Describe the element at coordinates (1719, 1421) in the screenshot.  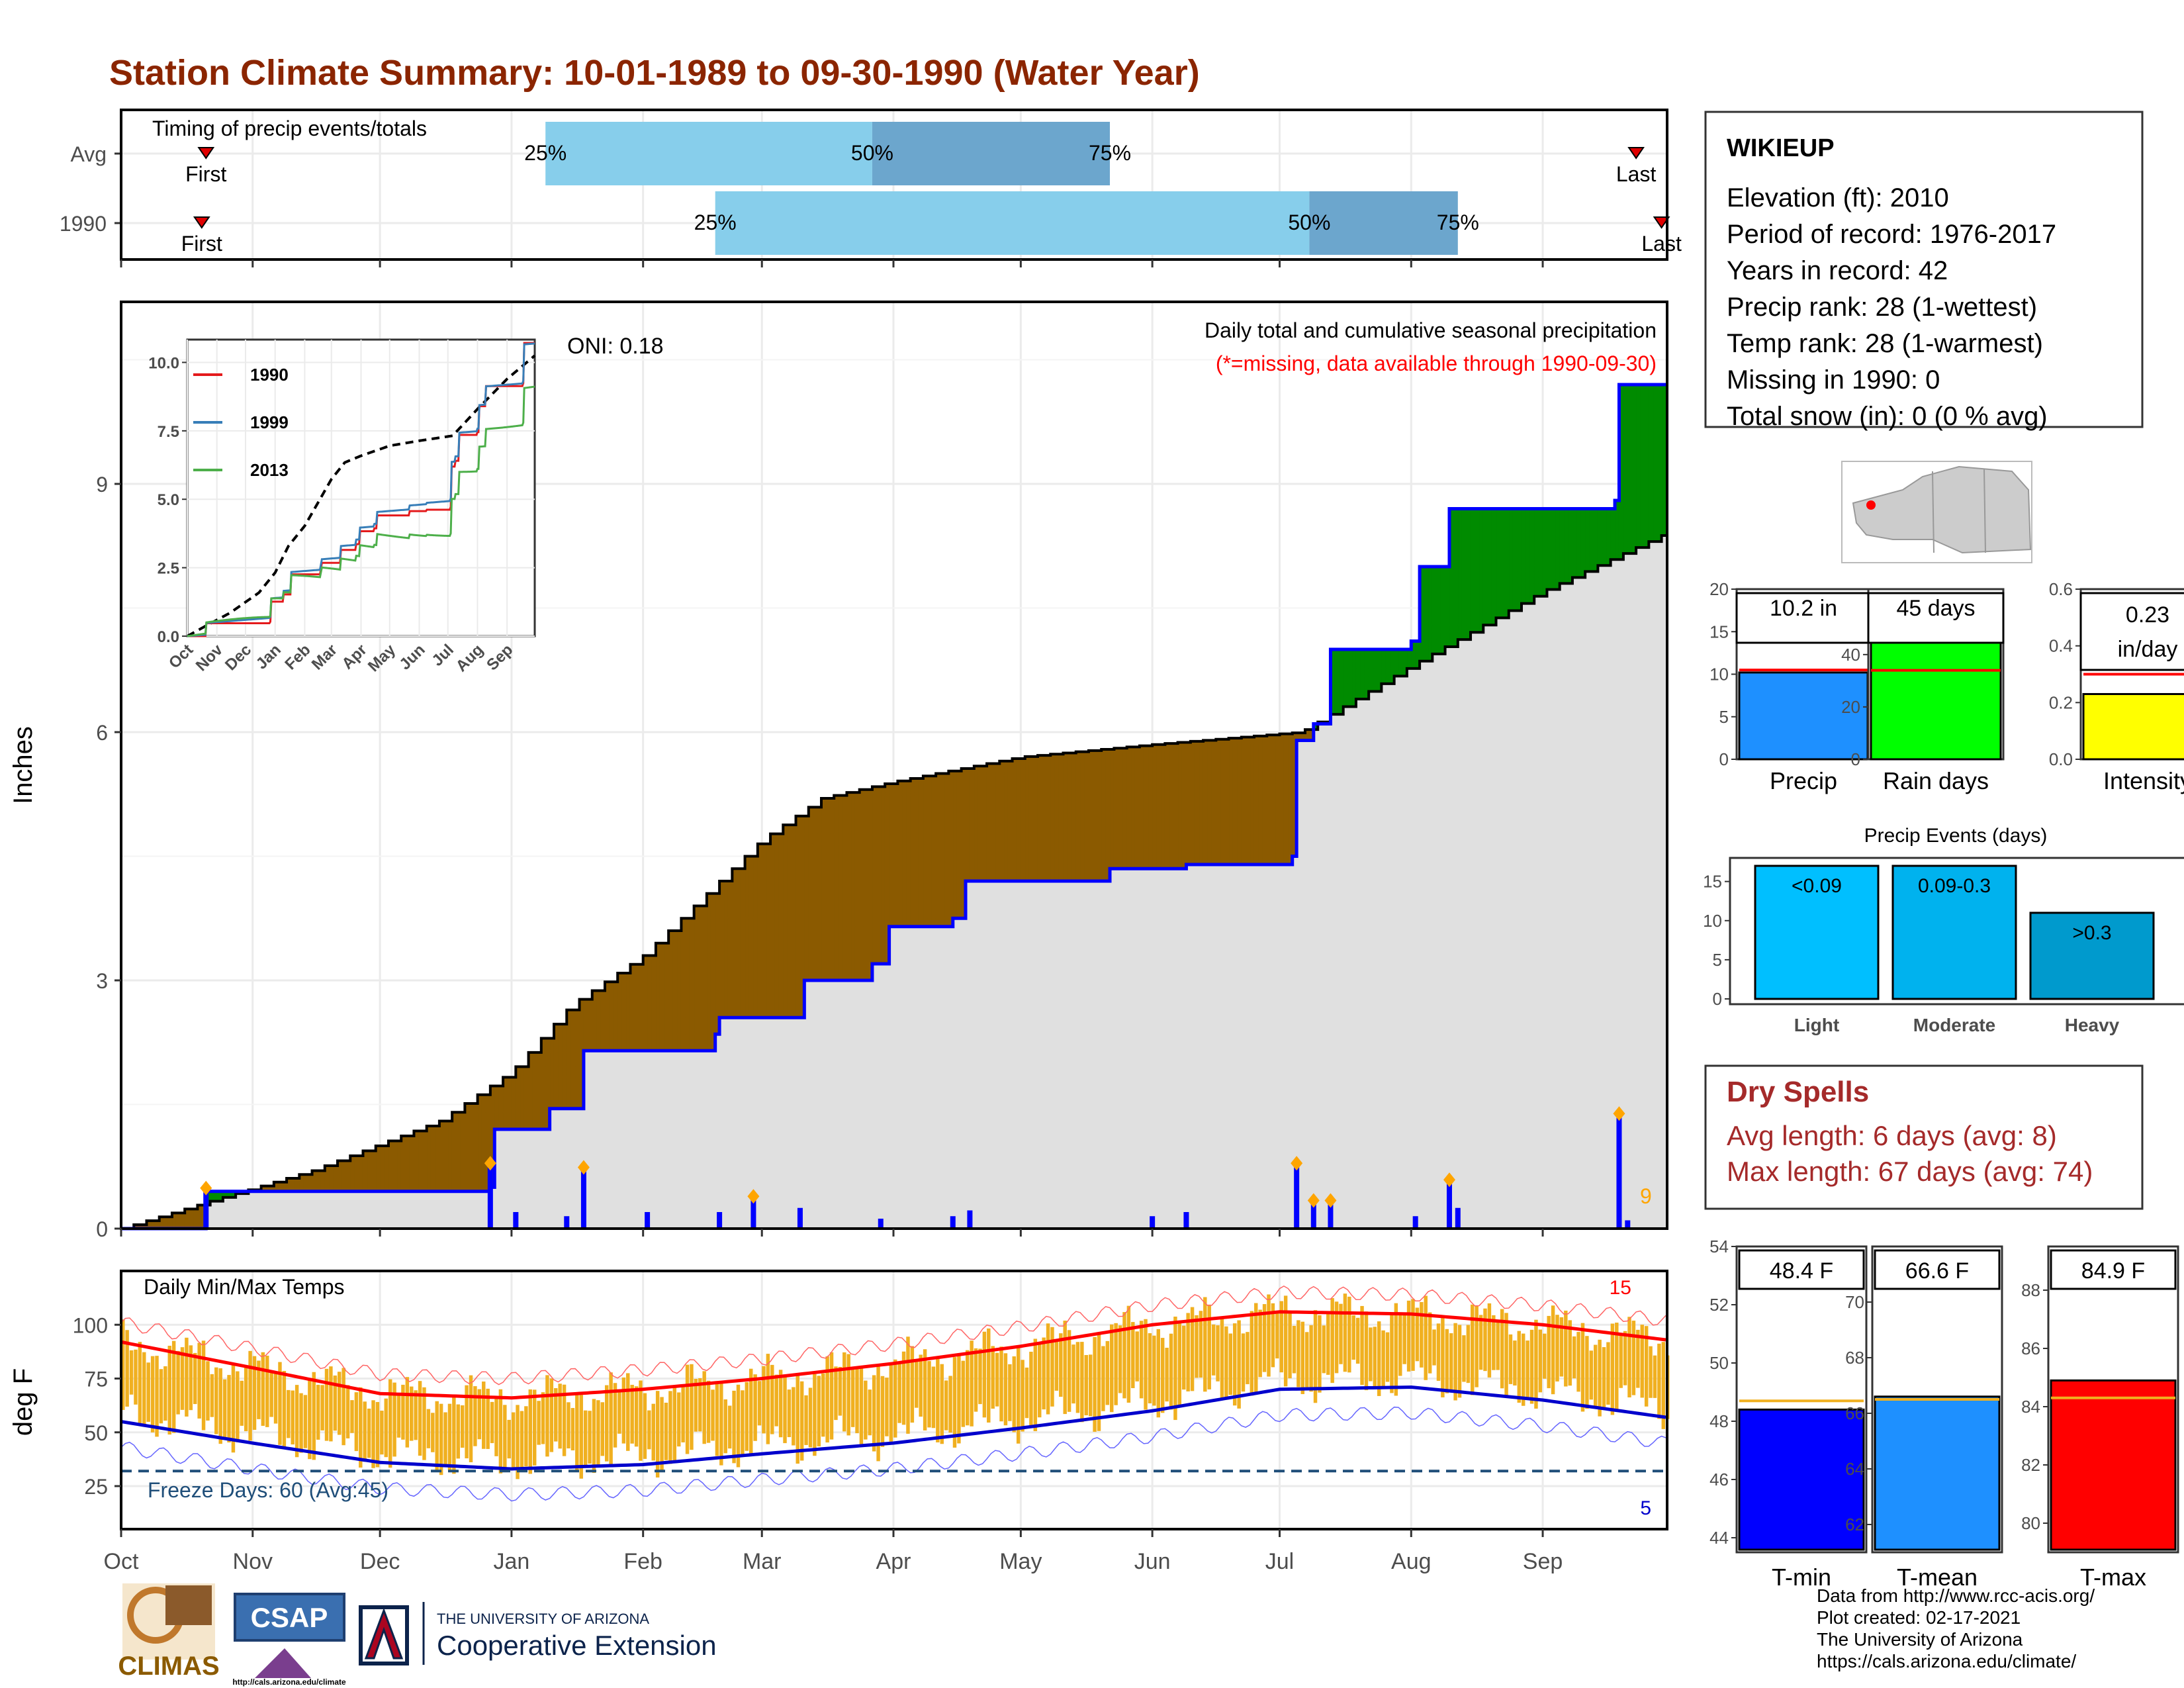
I see `temp-summary-y-tick-label: 48` at that location.